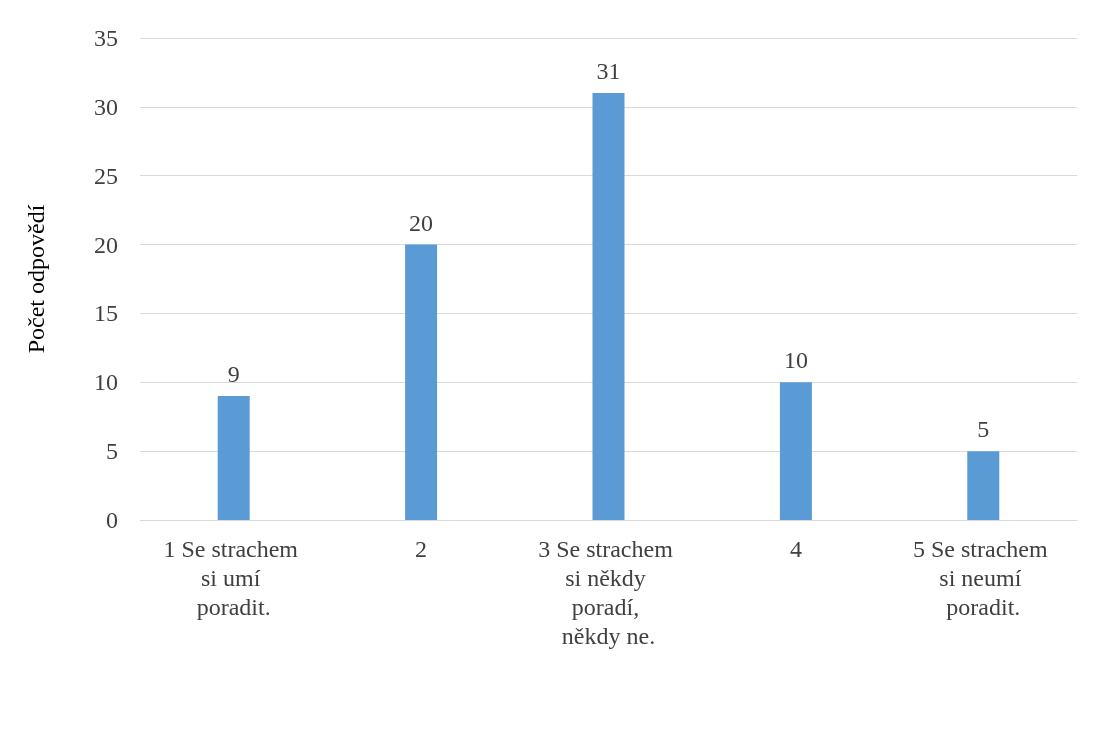 The image size is (1113, 731). What do you see at coordinates (36, 279) in the screenshot?
I see `y-axis-title: Počet odpovědí` at bounding box center [36, 279].